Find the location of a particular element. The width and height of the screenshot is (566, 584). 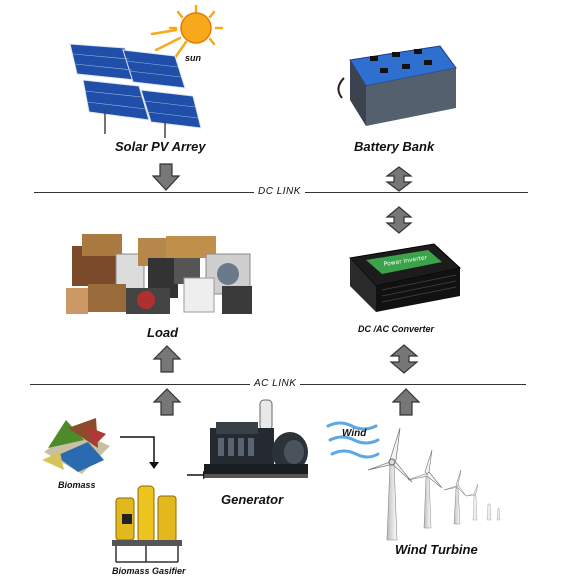

load-appliances-icon is located at coordinates (159, 274).